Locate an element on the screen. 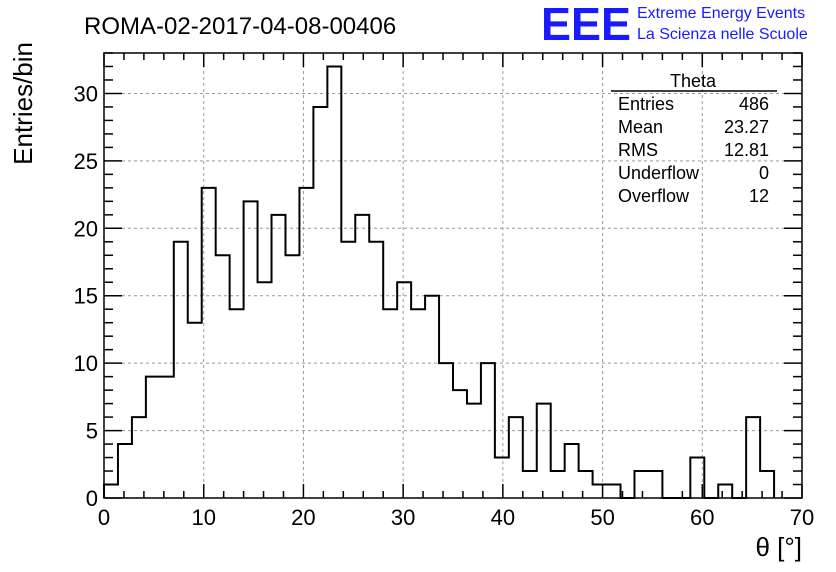 The width and height of the screenshot is (836, 572). stats-row-label: RMS is located at coordinates (638, 150).